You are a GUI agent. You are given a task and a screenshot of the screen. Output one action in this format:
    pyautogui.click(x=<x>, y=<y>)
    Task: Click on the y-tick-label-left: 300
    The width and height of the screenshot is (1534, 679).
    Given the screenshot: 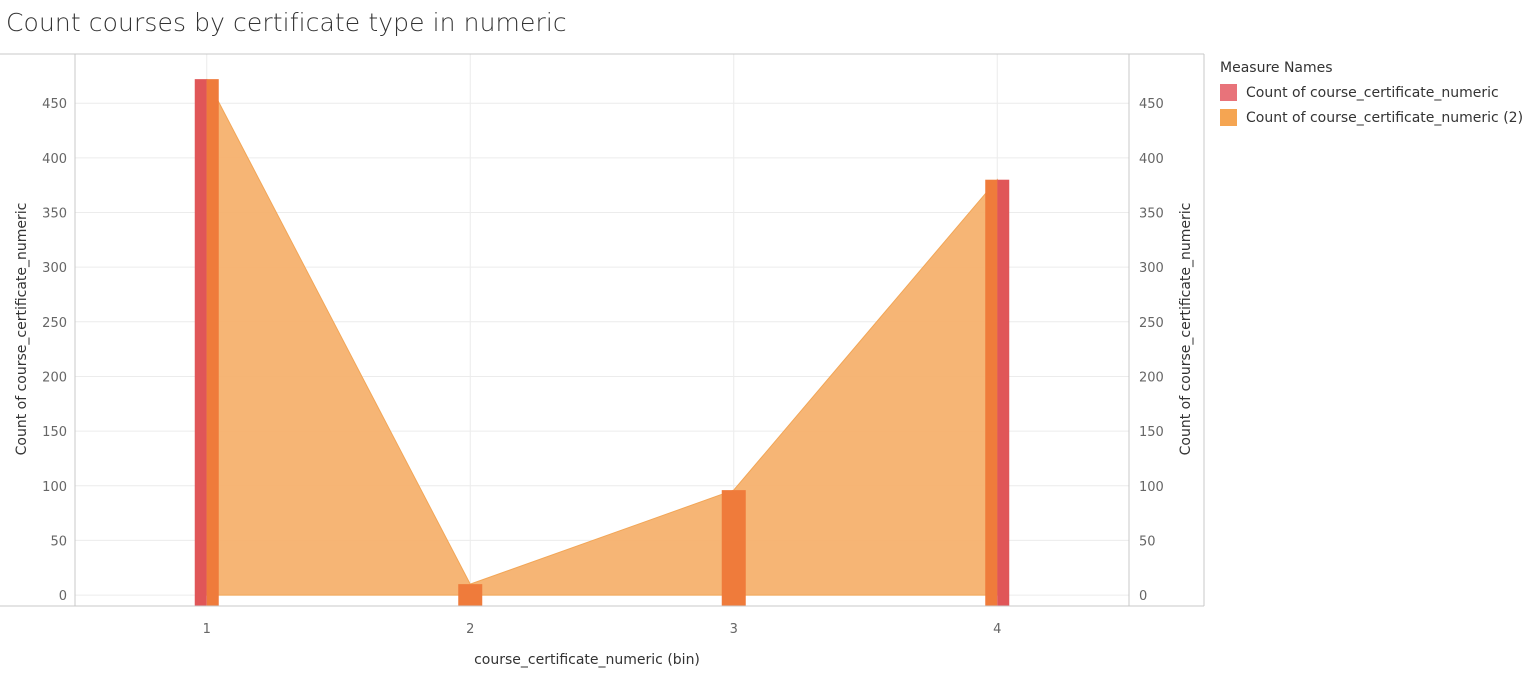 What is the action you would take?
    pyautogui.click(x=54, y=268)
    